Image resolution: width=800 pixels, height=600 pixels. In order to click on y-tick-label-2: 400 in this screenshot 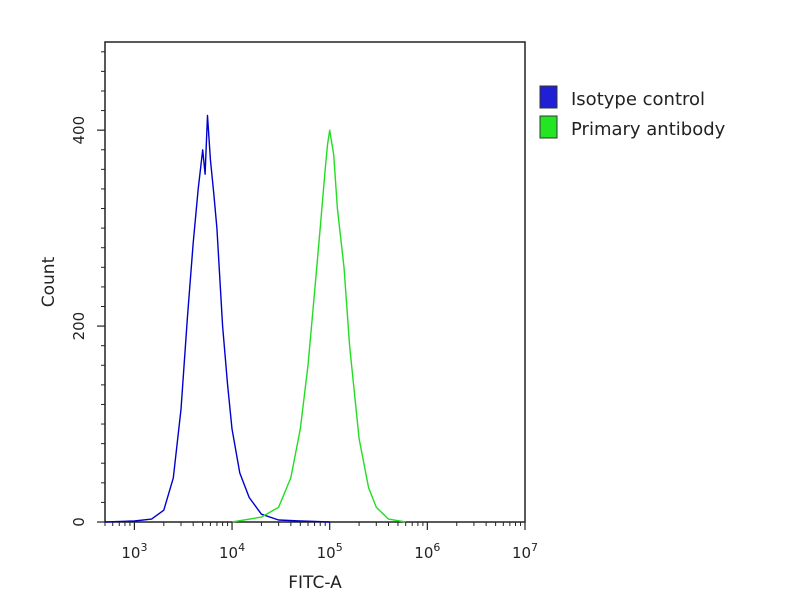, I will do `click(79, 130)`.